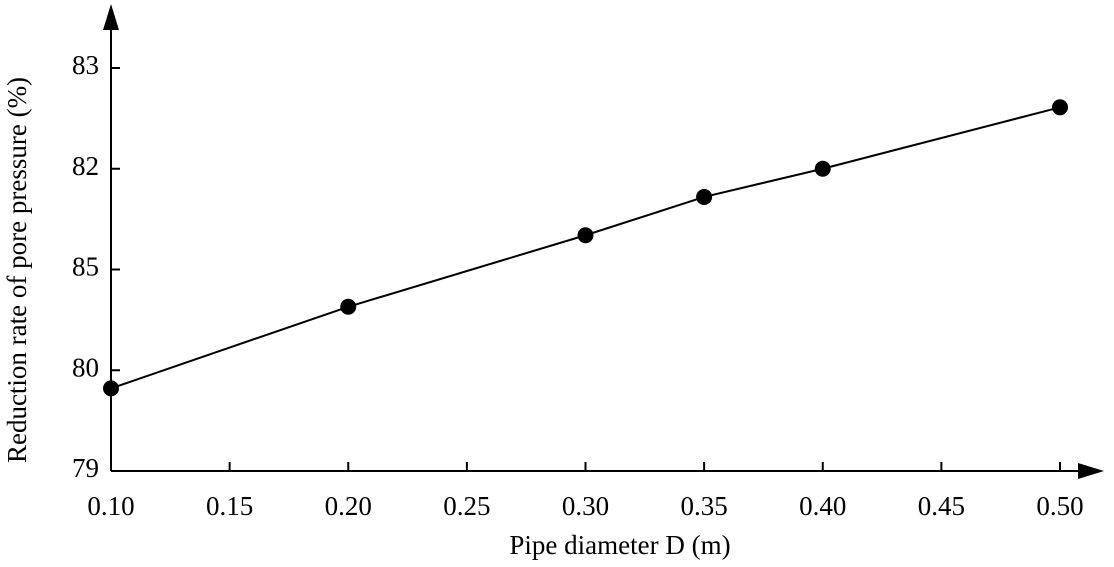 The image size is (1114, 567). I want to click on x-tick-label: 0.15, so click(229, 506).